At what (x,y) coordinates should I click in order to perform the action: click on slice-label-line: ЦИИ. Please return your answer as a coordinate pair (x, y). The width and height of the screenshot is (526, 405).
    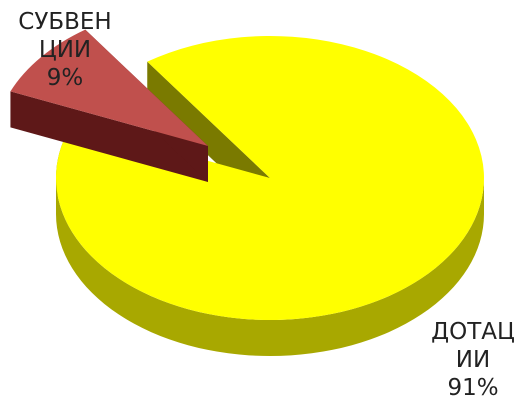
    Looking at the image, I should click on (65, 50).